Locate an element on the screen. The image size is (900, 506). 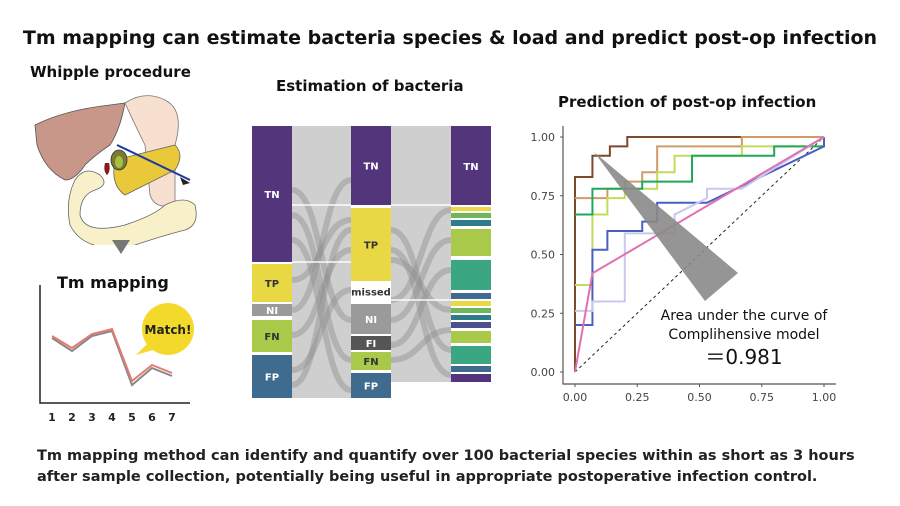
x-tick: 4 is located at coordinates (112, 417).